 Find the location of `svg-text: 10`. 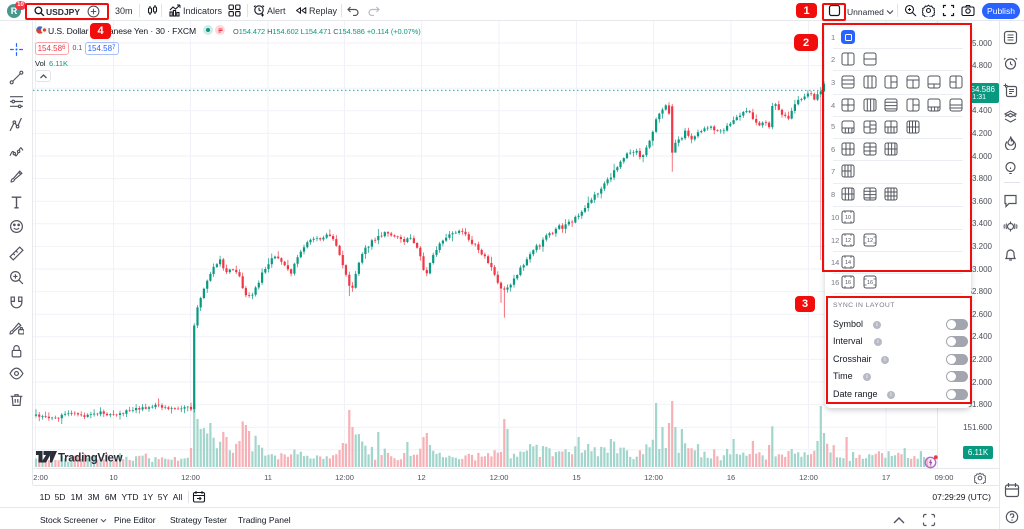

svg-text: 10 is located at coordinates (848, 218).